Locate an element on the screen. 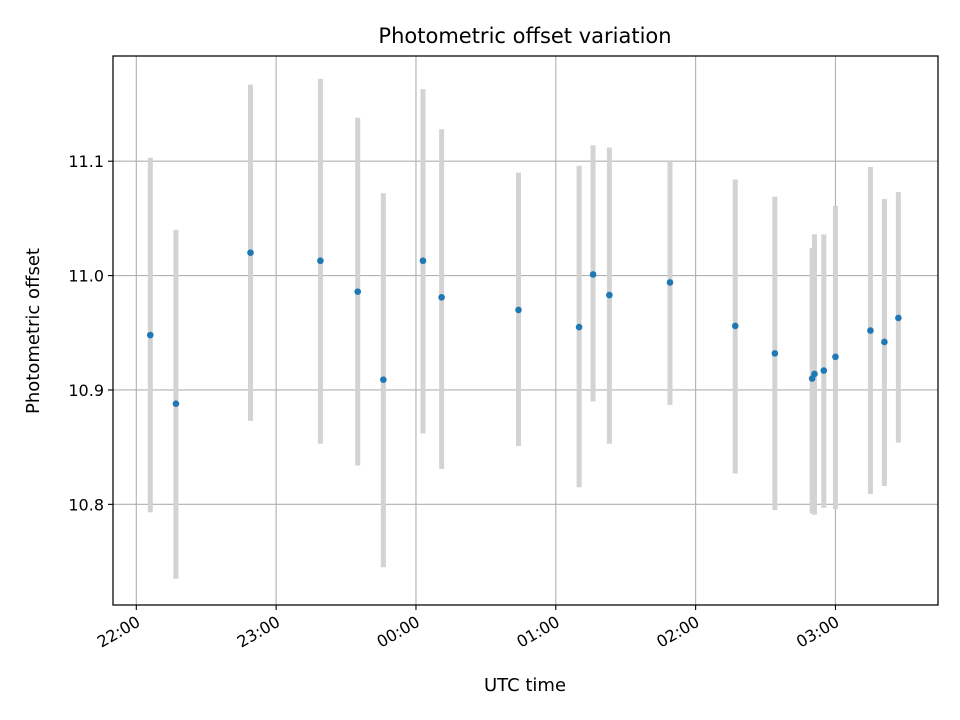 The image size is (960, 720). chart-title: Photometric offset variation is located at coordinates (524, 36).